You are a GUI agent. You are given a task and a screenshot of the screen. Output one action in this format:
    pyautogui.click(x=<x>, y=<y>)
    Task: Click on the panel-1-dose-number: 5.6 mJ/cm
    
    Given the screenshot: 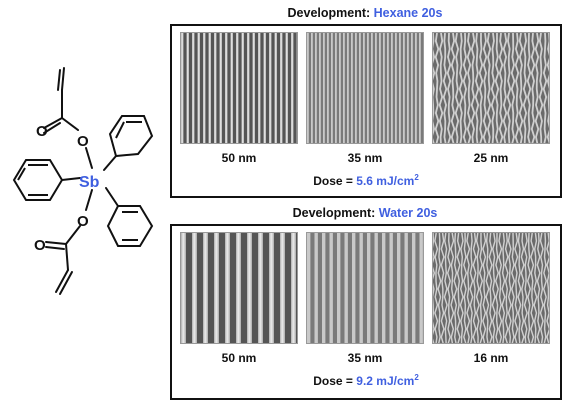 What is the action you would take?
    pyautogui.click(x=385, y=181)
    